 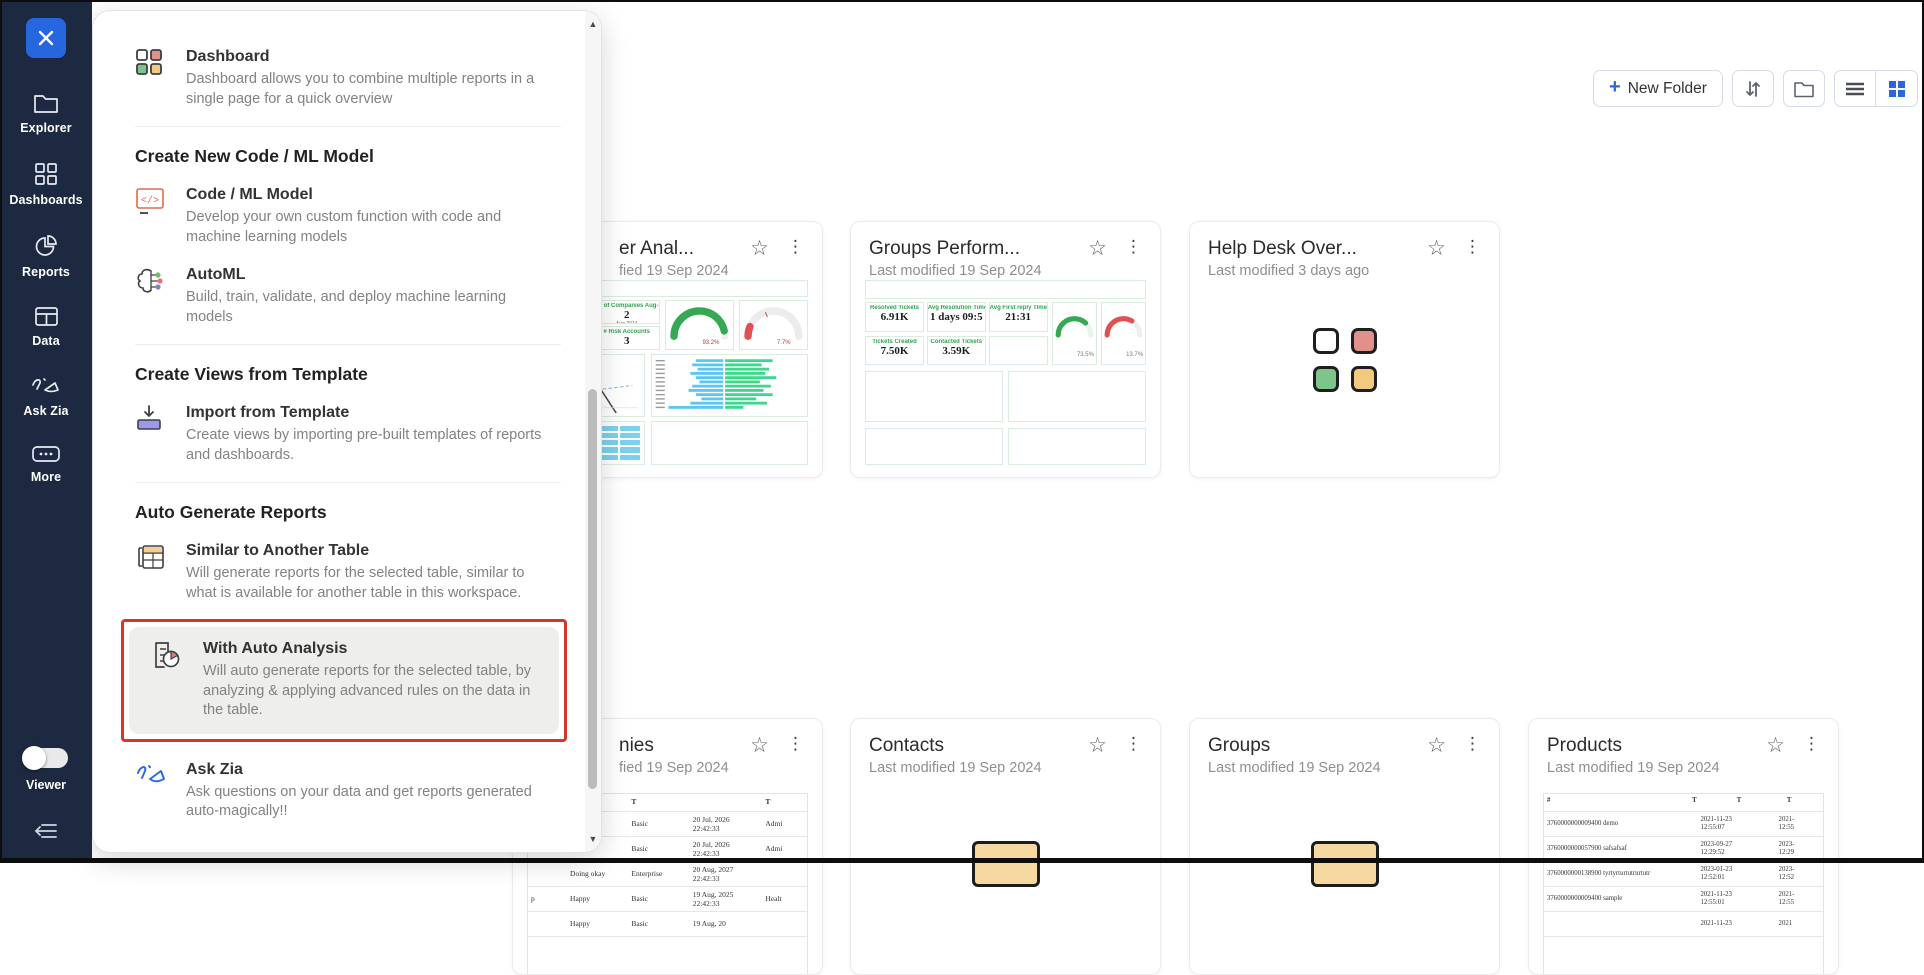 What do you see at coordinates (46, 184) in the screenshot?
I see `sidebar-item-dashboards: Dashboards` at bounding box center [46, 184].